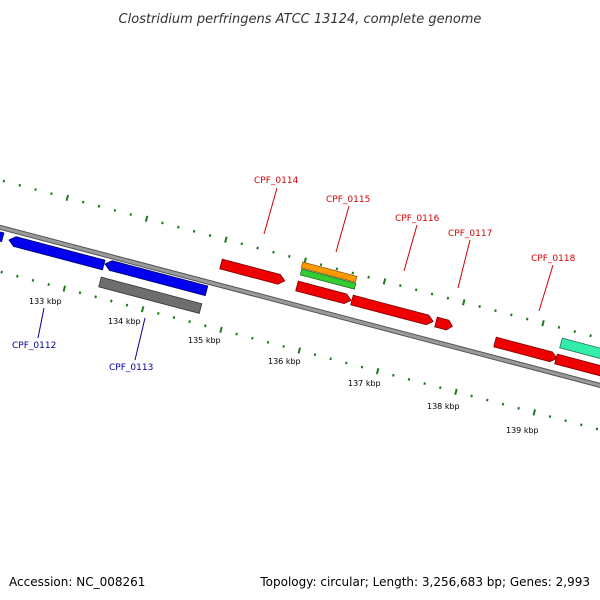 This screenshot has width=600, height=600. I want to click on gene-feature-cpf0113-grey, so click(150, 295).